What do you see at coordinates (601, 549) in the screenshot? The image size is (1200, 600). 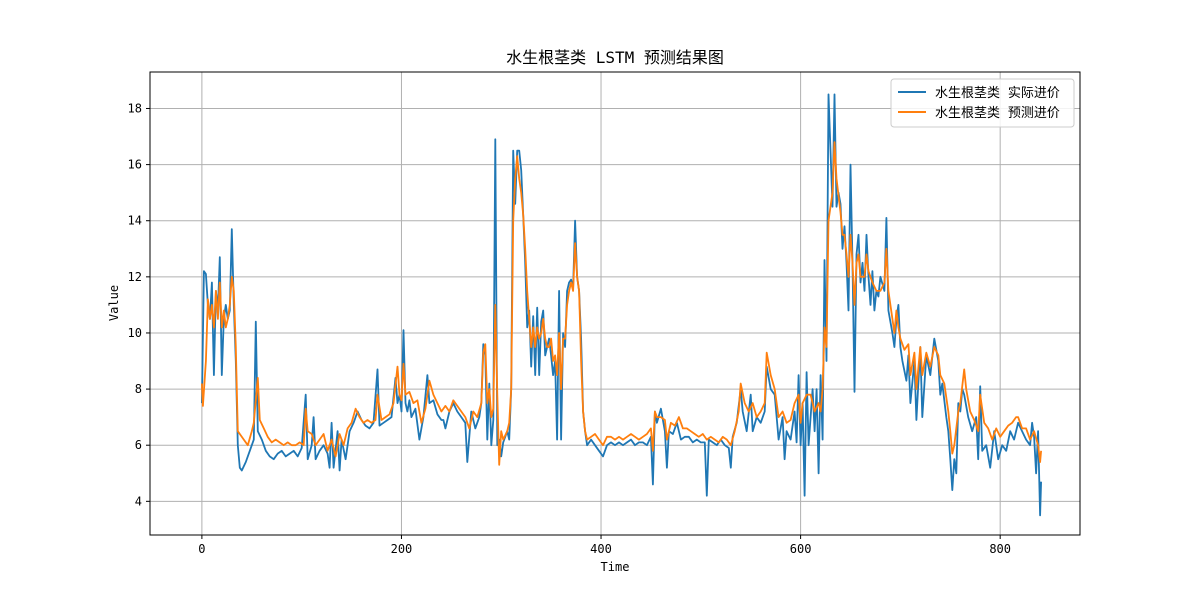 I see `x-tick-label: 400` at bounding box center [601, 549].